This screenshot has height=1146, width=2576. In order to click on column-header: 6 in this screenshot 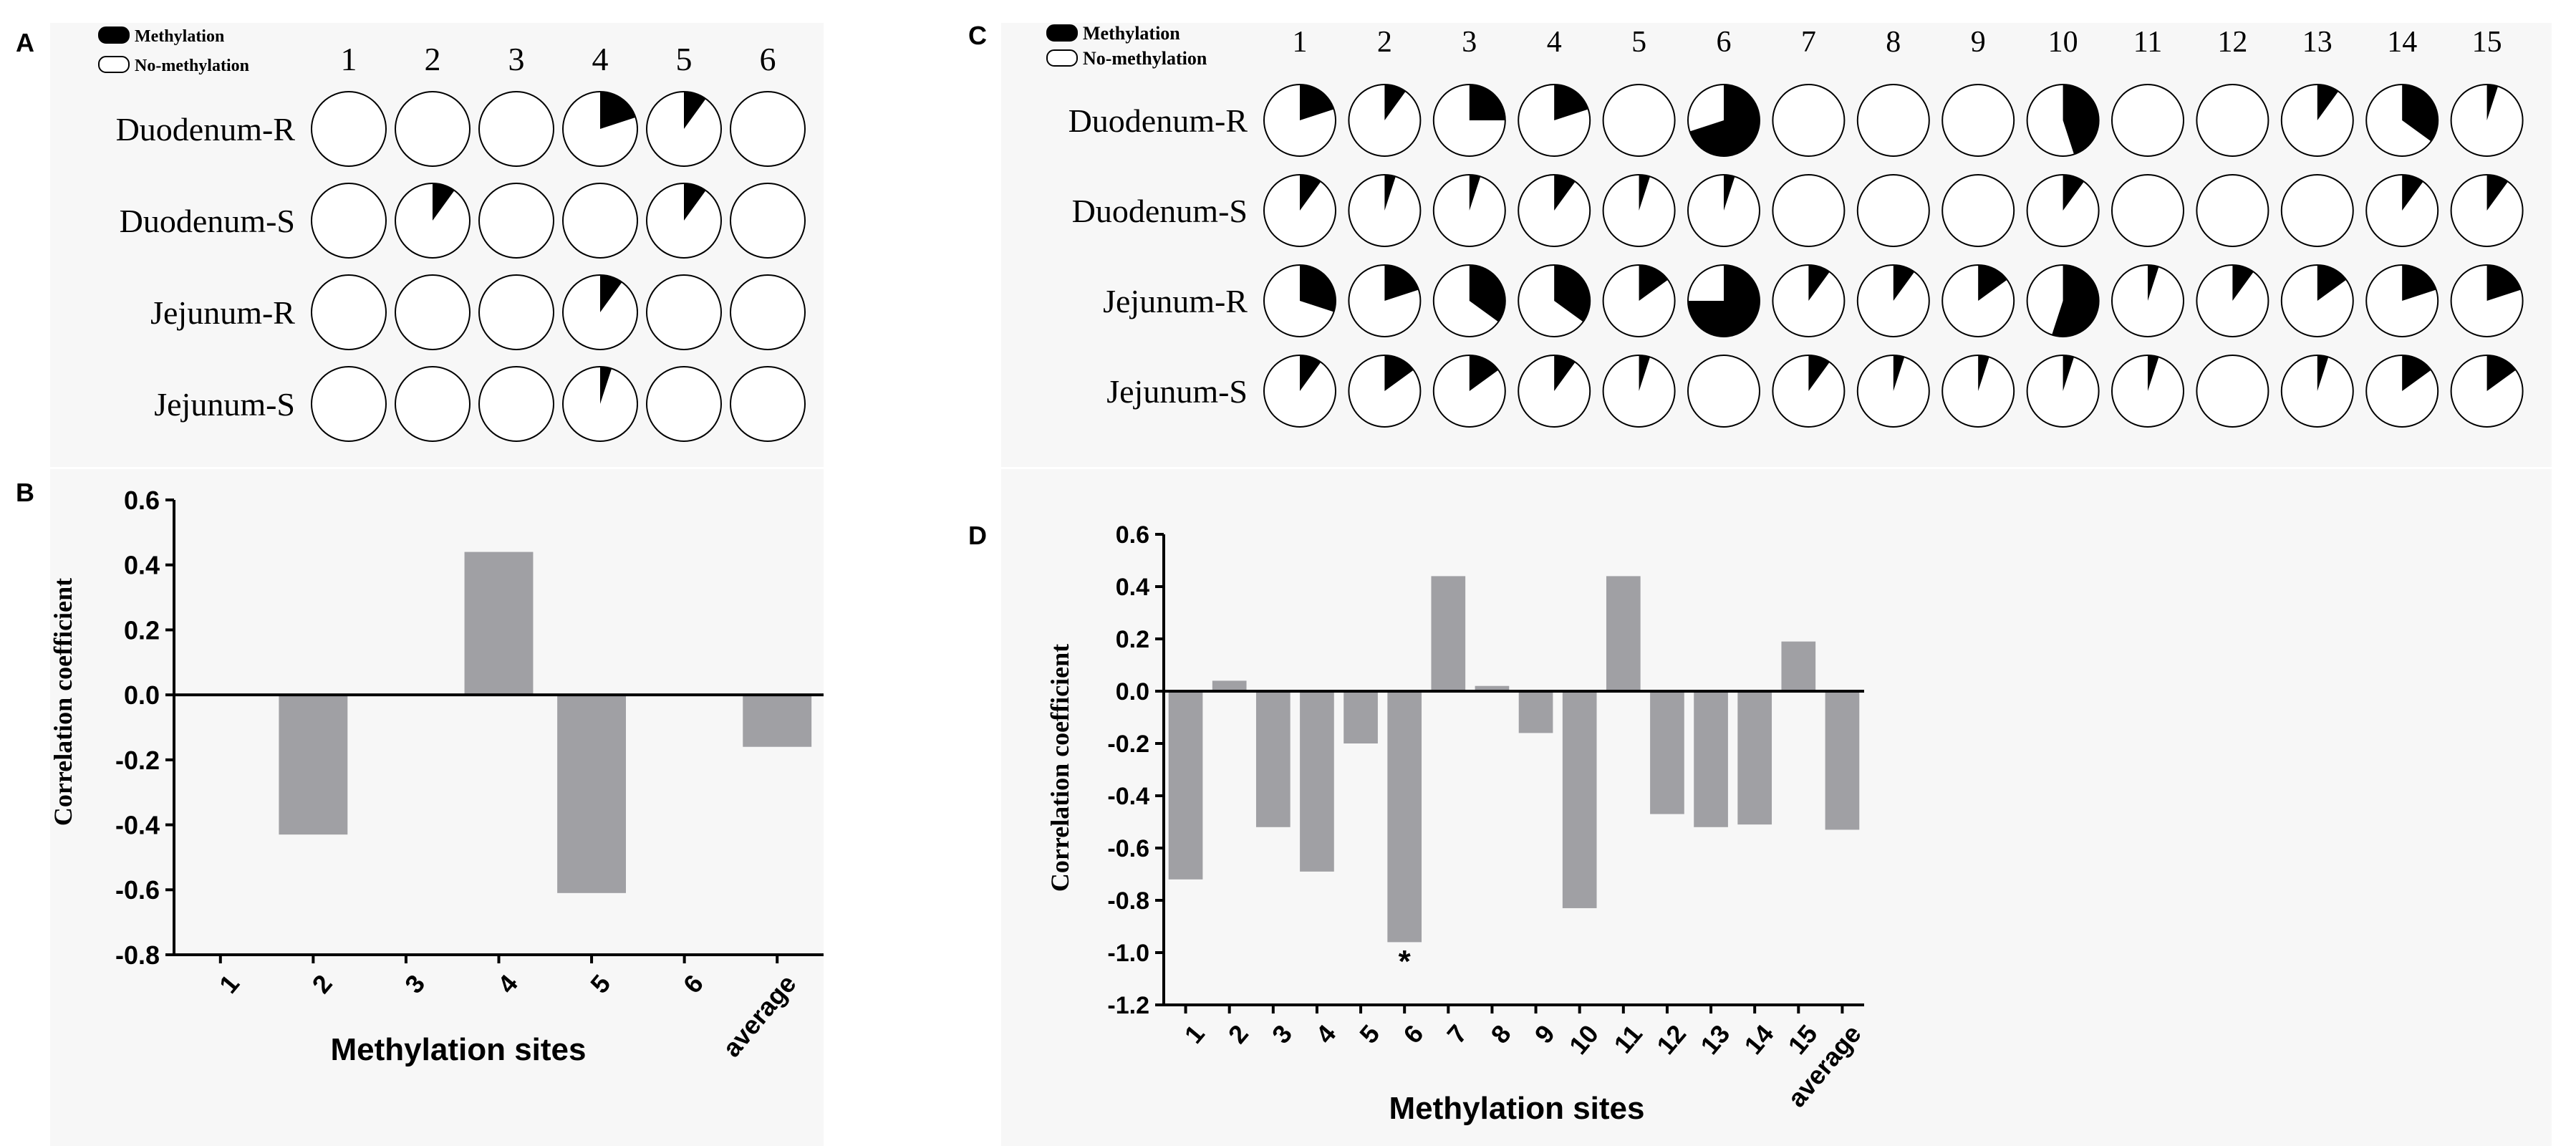, I will do `click(1724, 42)`.